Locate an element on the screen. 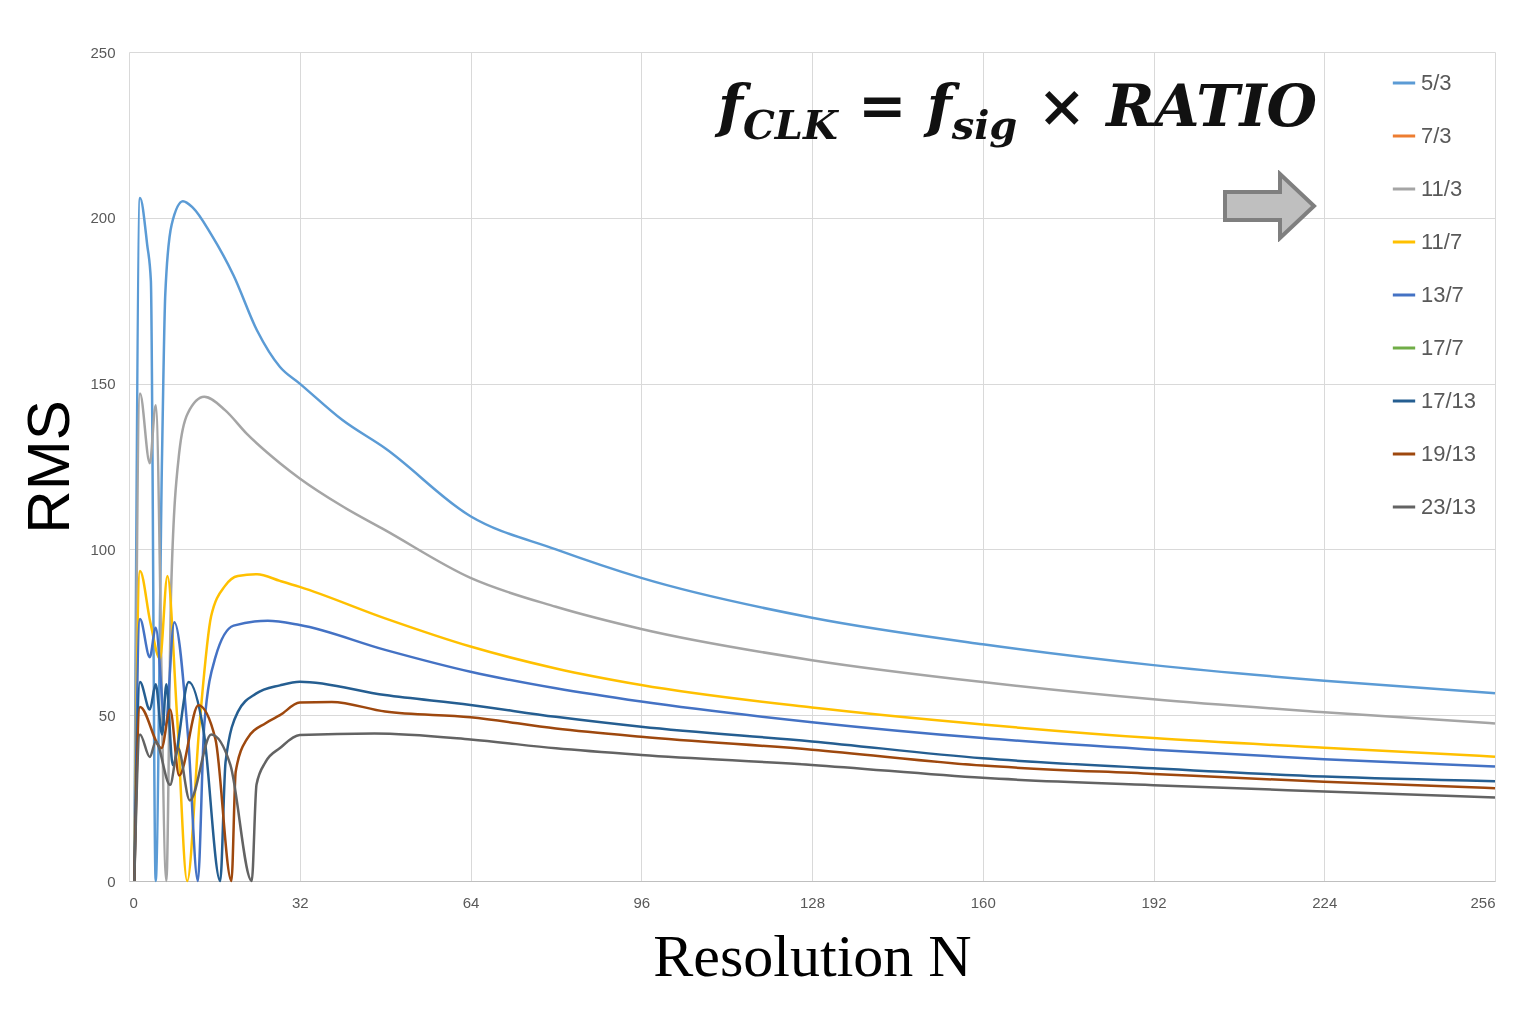  x-axis-title: Resolution N is located at coordinates (812, 955).